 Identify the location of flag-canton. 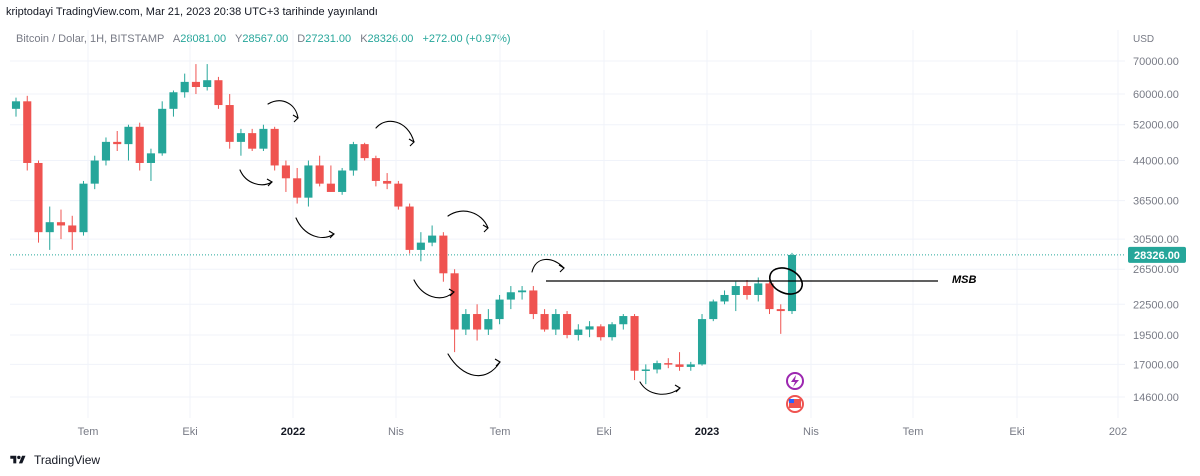
(791, 401).